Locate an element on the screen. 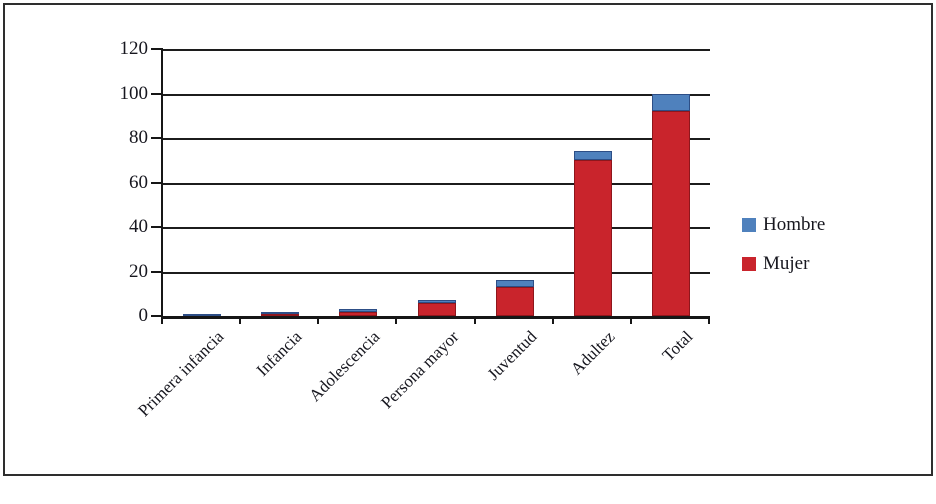 The width and height of the screenshot is (936, 504). hombre-series-swatch-icon is located at coordinates (749, 225).